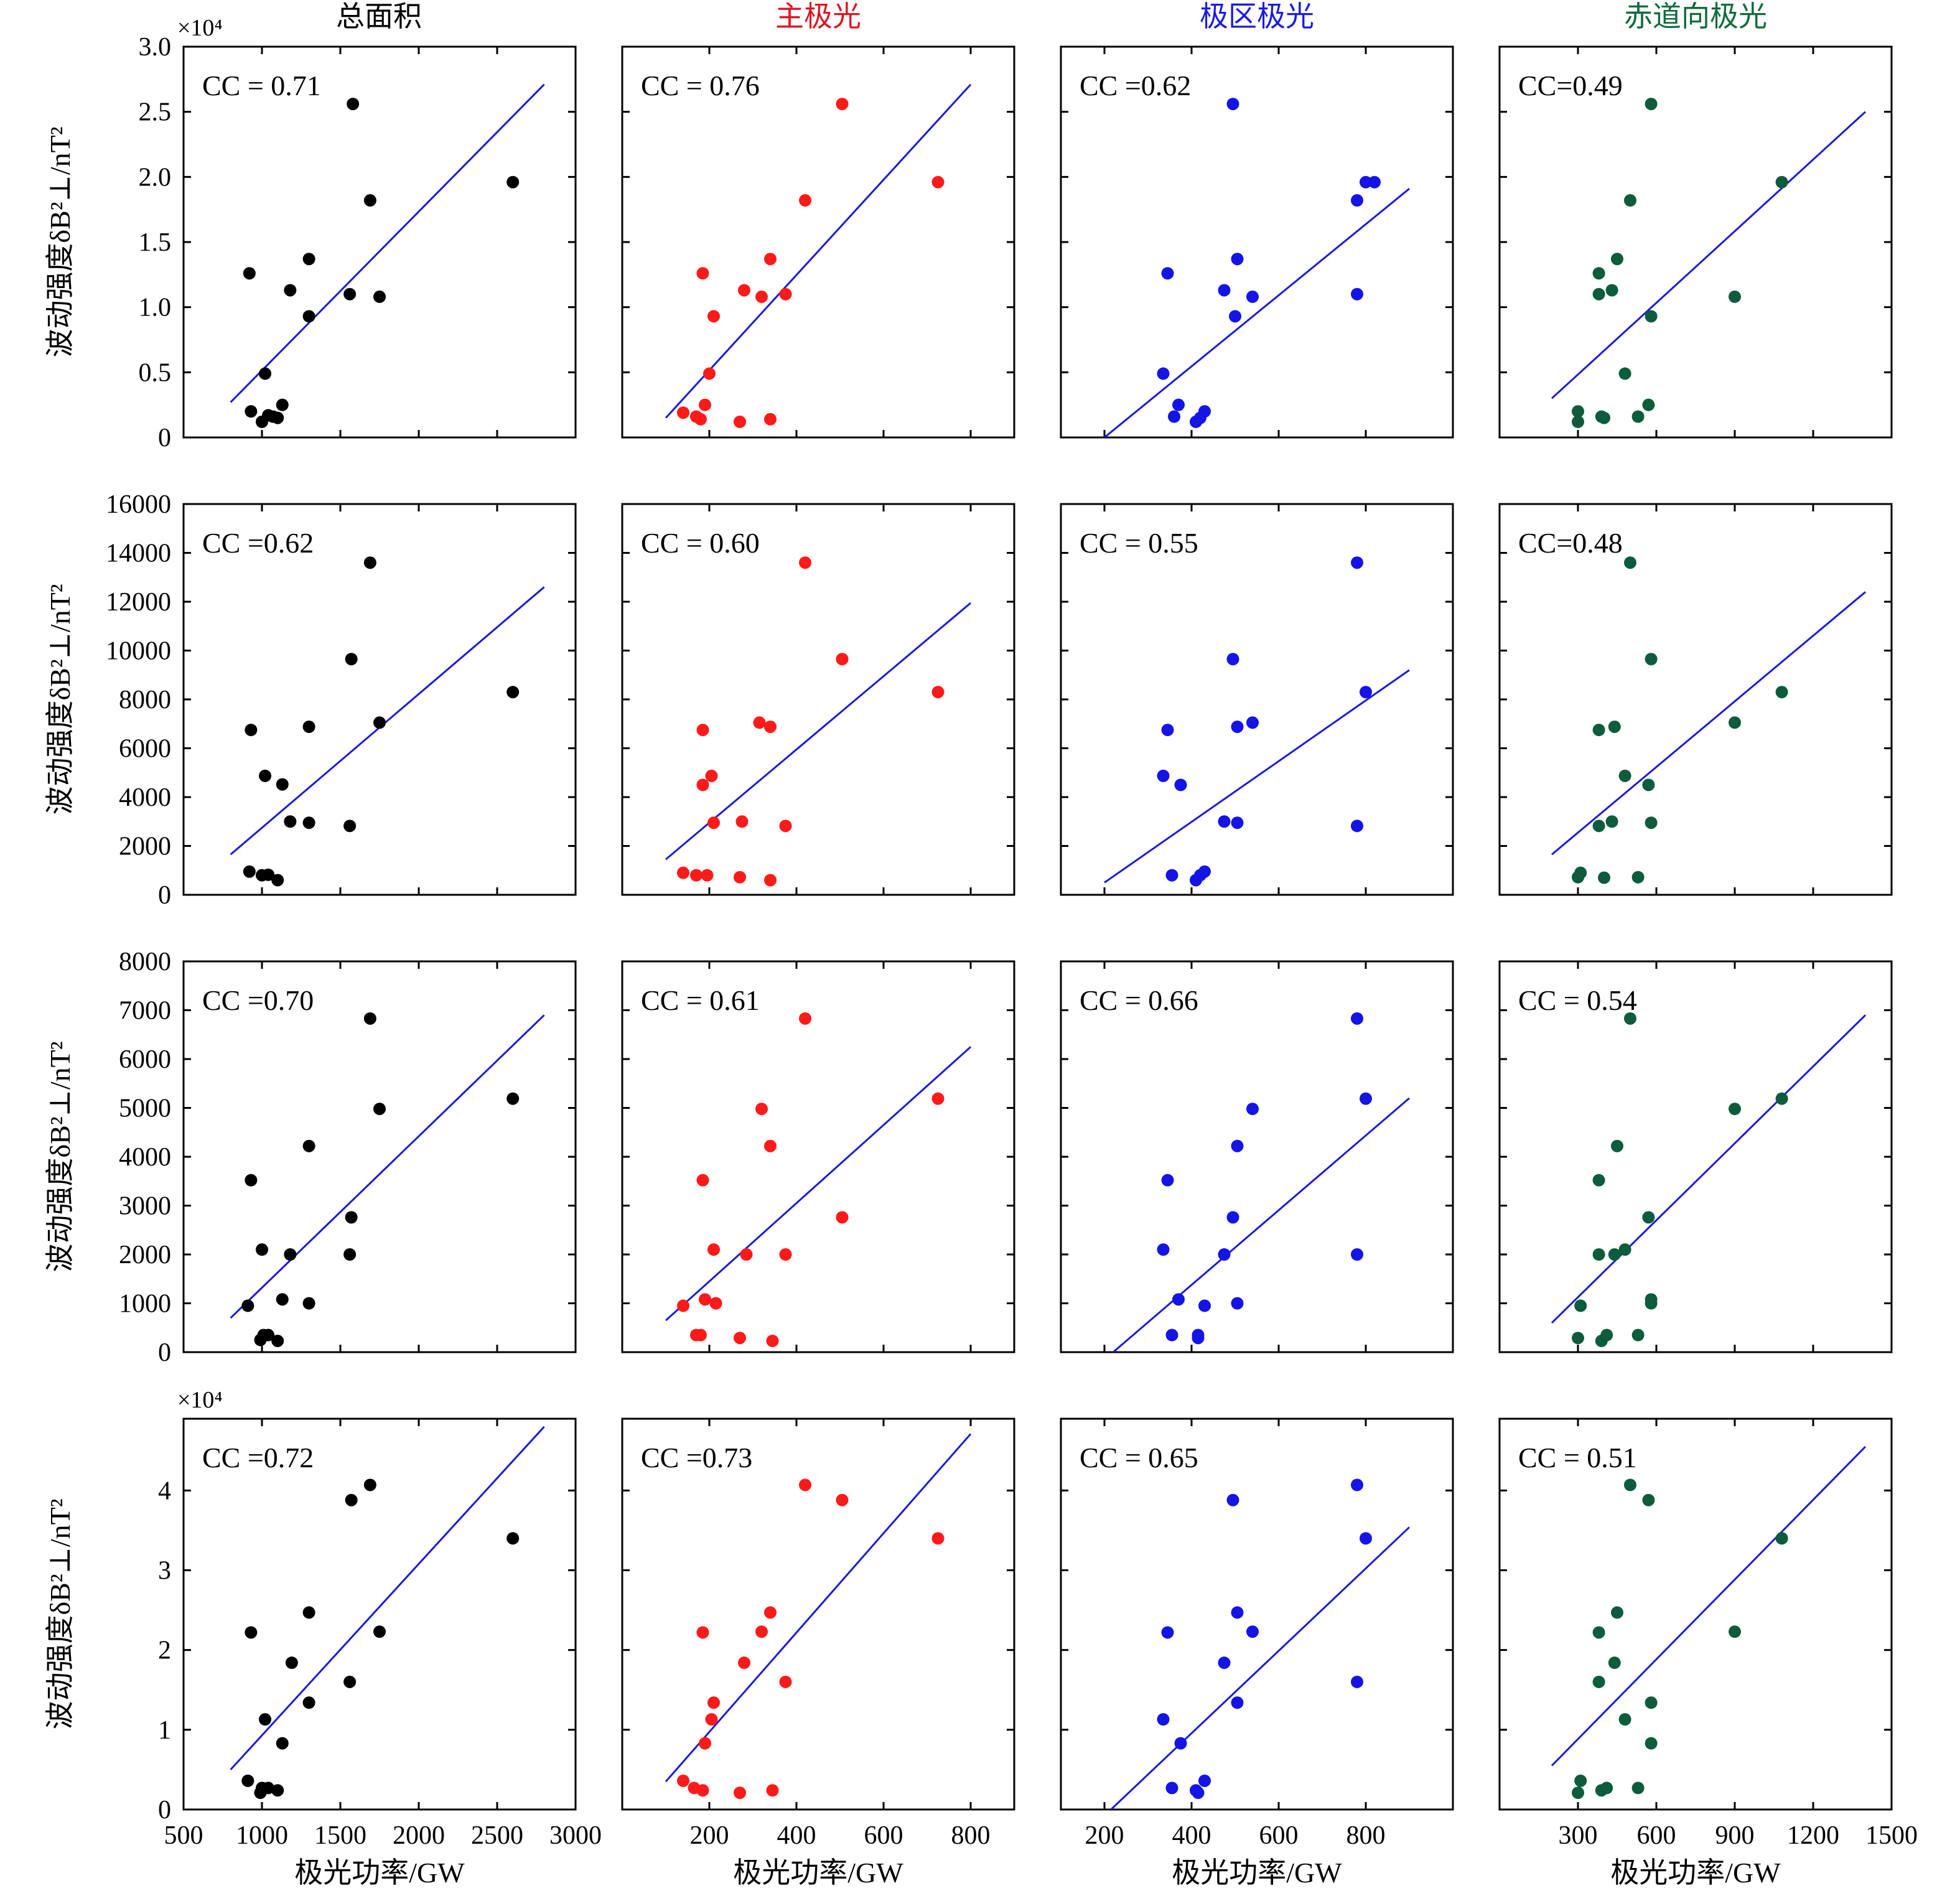 The height and width of the screenshot is (1896, 1960). What do you see at coordinates (164, 1352) in the screenshot?
I see `y-tick-label: 0` at bounding box center [164, 1352].